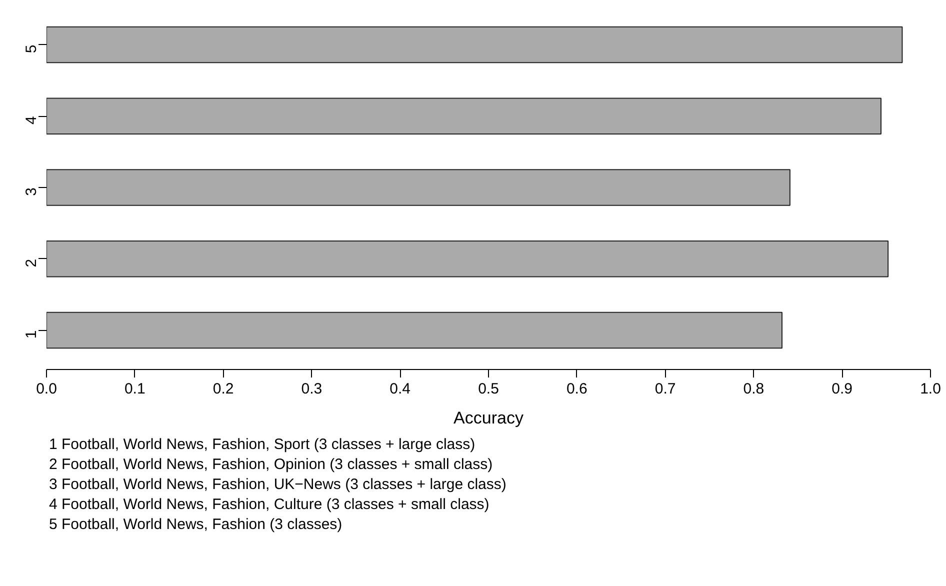 This screenshot has height=586, width=946. Describe the element at coordinates (31, 120) in the screenshot. I see `y-tick-label: 4` at that location.